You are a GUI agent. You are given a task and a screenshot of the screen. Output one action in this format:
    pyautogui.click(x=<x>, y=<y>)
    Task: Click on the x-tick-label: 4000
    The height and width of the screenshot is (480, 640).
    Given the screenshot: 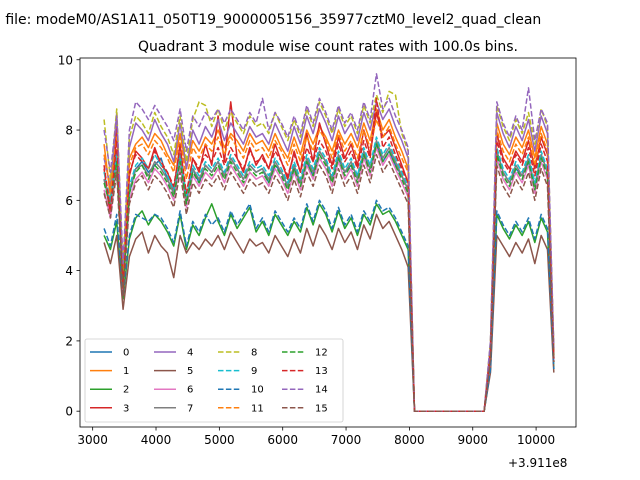 What is the action you would take?
    pyautogui.click(x=156, y=440)
    